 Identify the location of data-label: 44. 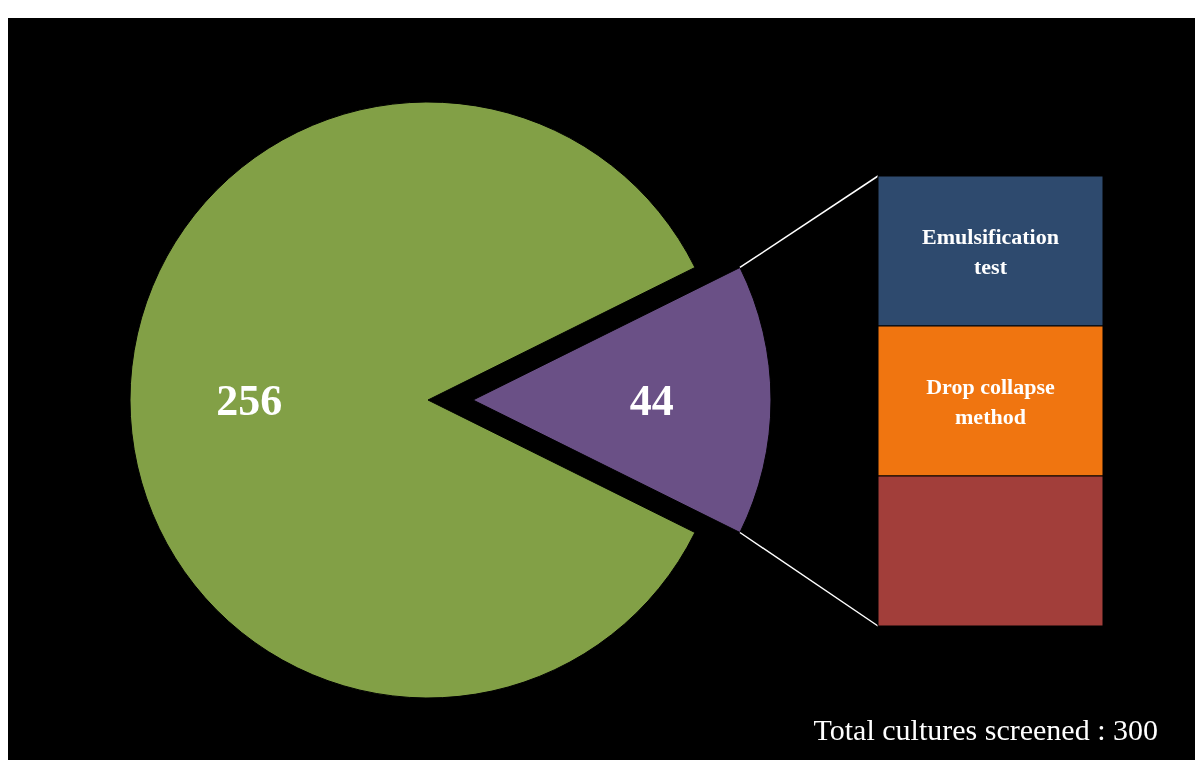
(651, 401).